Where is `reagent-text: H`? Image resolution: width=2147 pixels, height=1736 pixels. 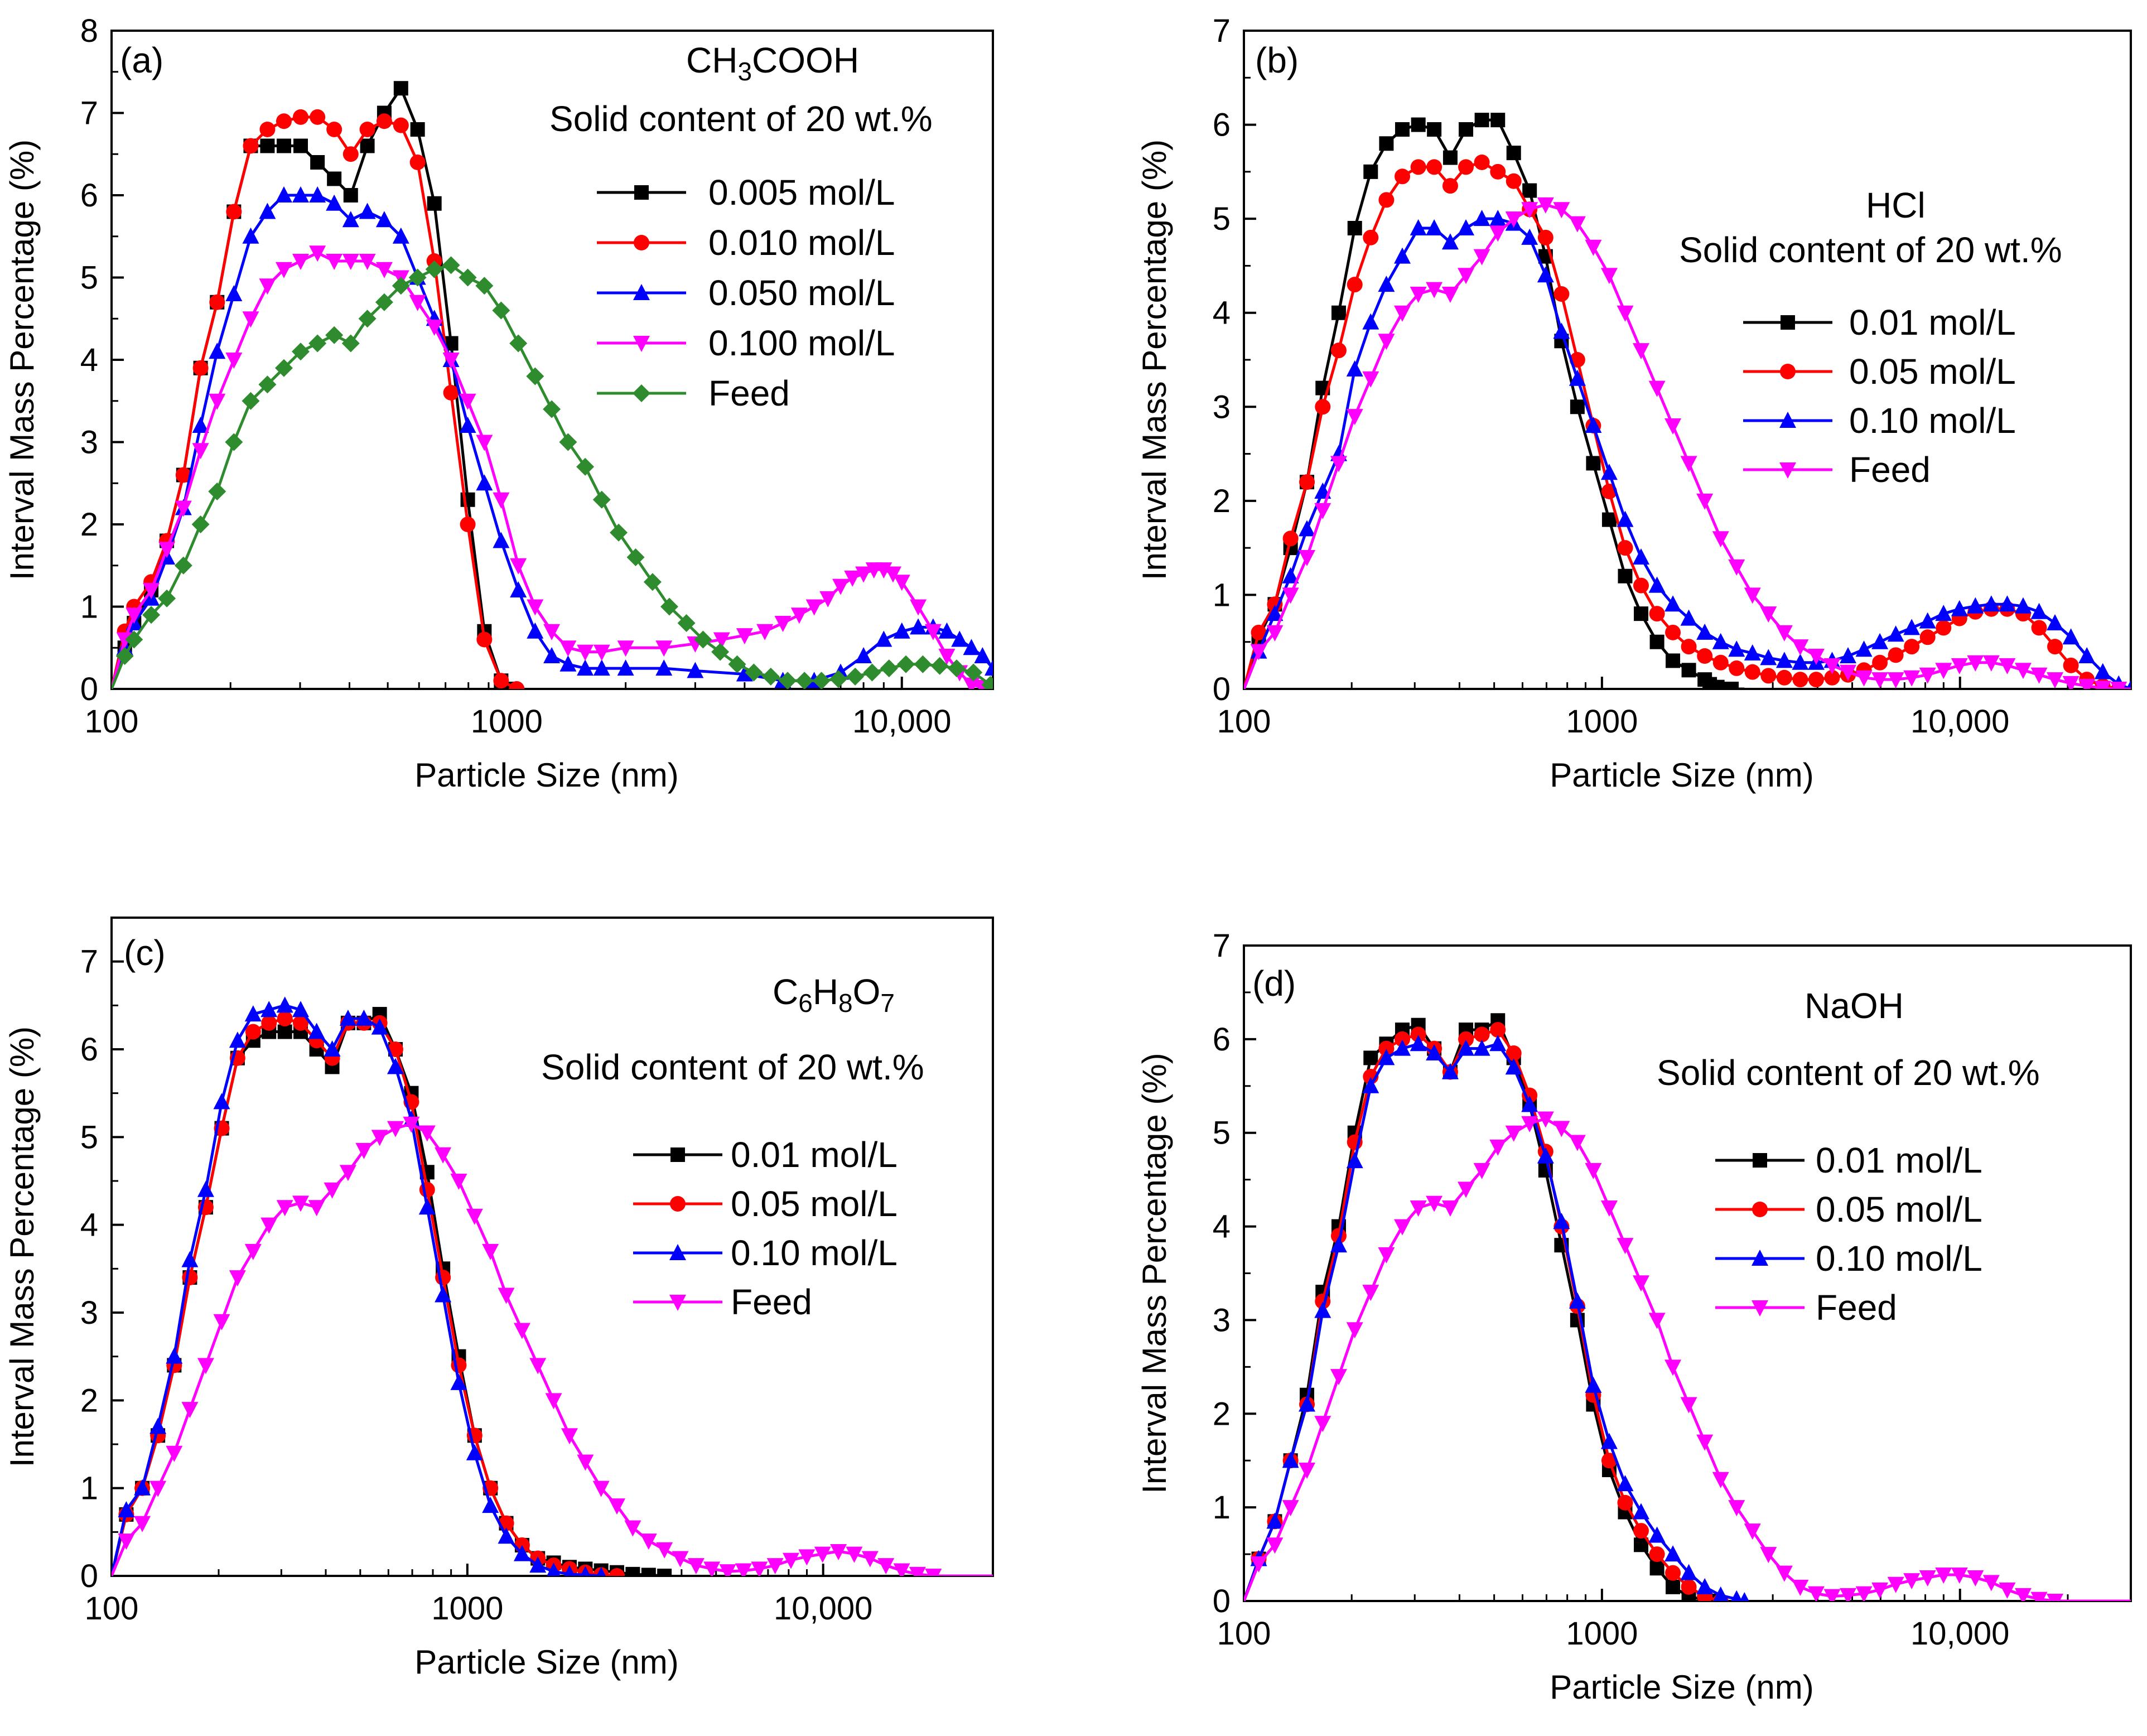 reagent-text: H is located at coordinates (825, 992).